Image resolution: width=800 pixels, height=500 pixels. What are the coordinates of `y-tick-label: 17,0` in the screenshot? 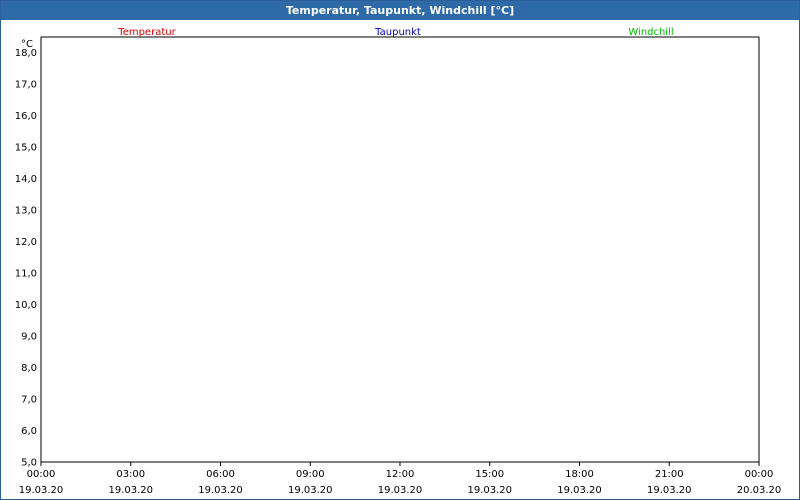 It's located at (26, 85).